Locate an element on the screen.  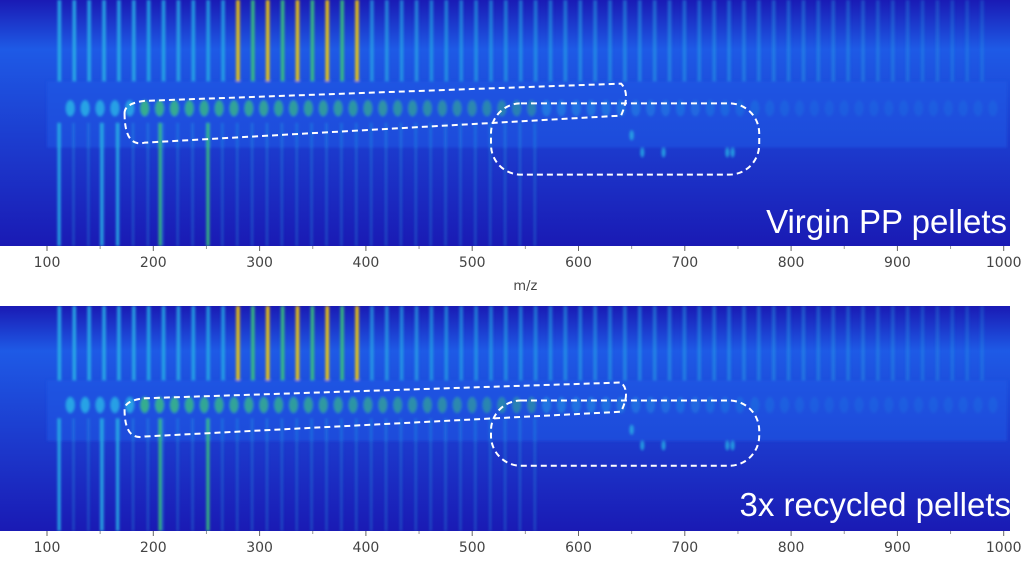
x-tick-label: 900 is located at coordinates (897, 263).